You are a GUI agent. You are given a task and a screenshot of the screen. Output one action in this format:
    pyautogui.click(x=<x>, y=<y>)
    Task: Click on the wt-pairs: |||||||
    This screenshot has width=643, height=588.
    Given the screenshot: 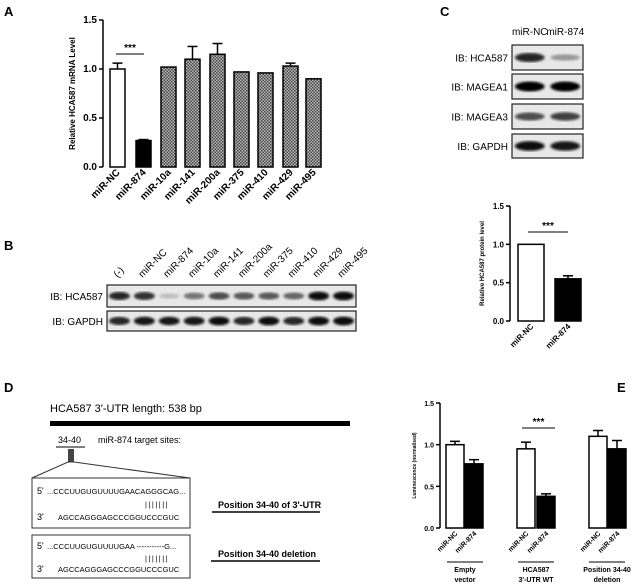 What is the action you would take?
    pyautogui.click(x=157, y=504)
    